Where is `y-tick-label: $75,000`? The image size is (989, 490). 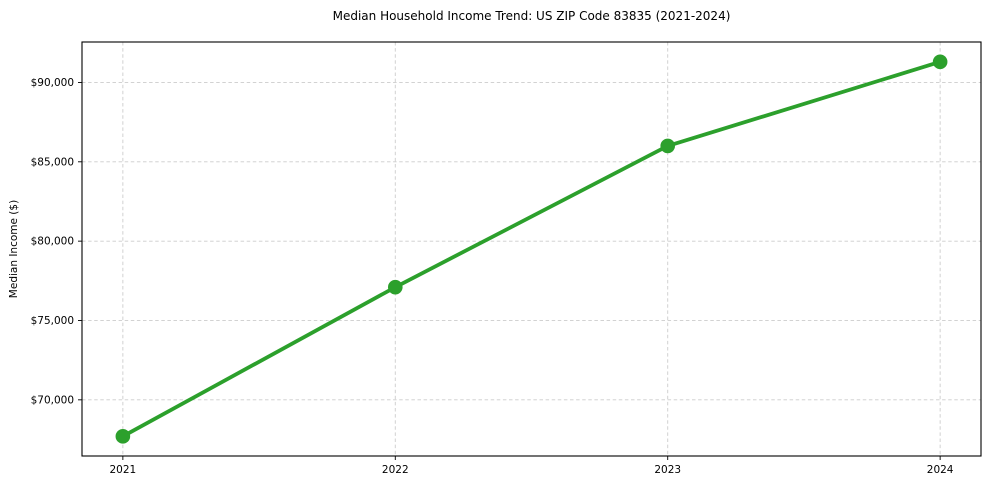 y-tick-label: $75,000 is located at coordinates (52, 321).